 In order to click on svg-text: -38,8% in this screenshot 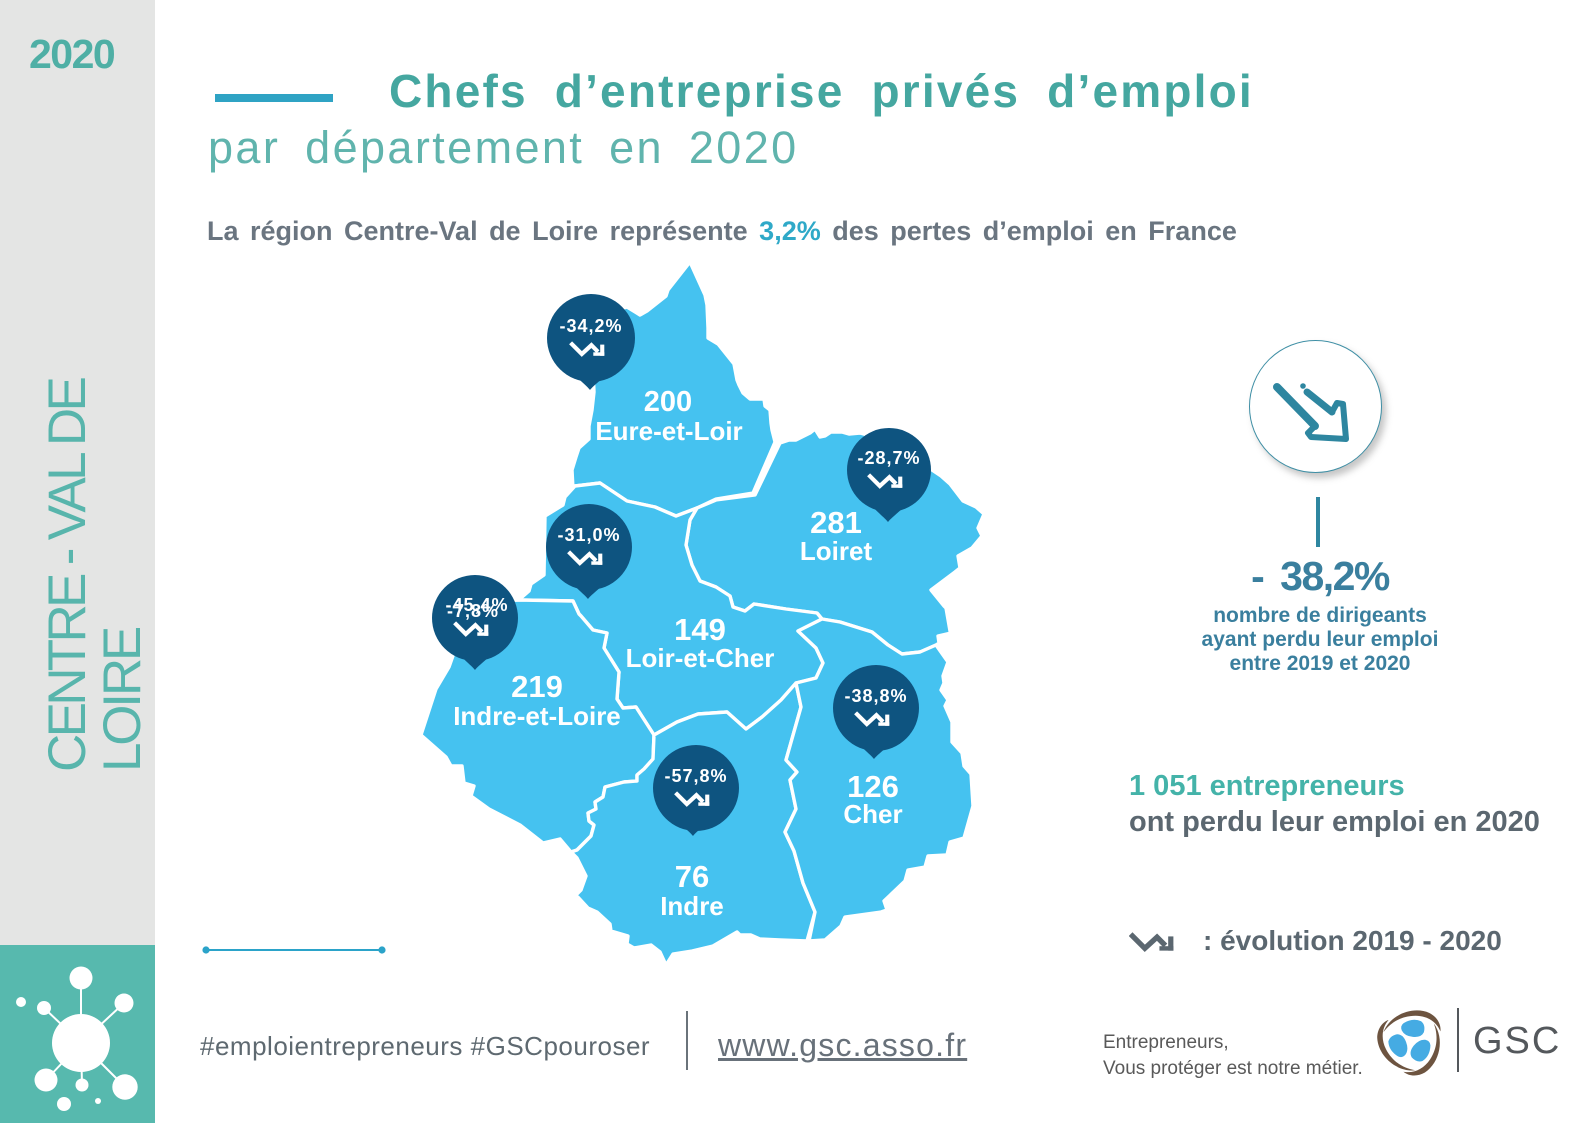, I will do `click(875, 696)`.